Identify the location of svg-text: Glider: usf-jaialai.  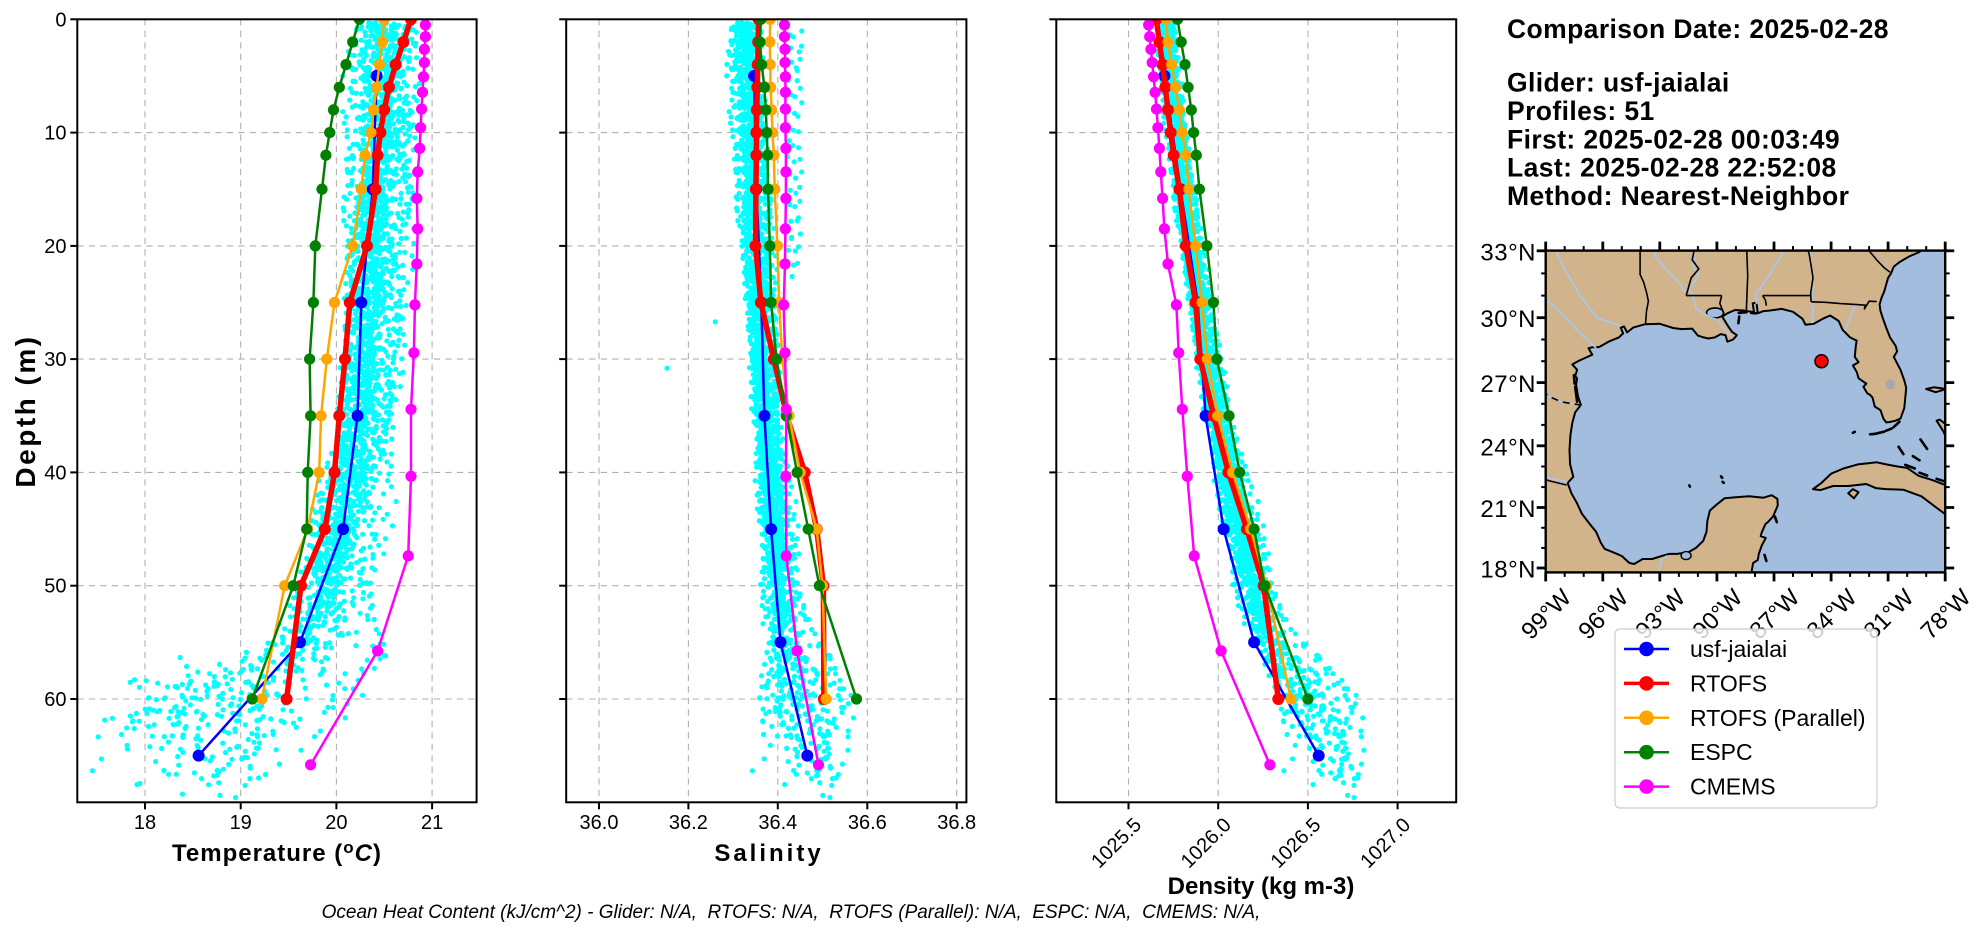
(1618, 83).